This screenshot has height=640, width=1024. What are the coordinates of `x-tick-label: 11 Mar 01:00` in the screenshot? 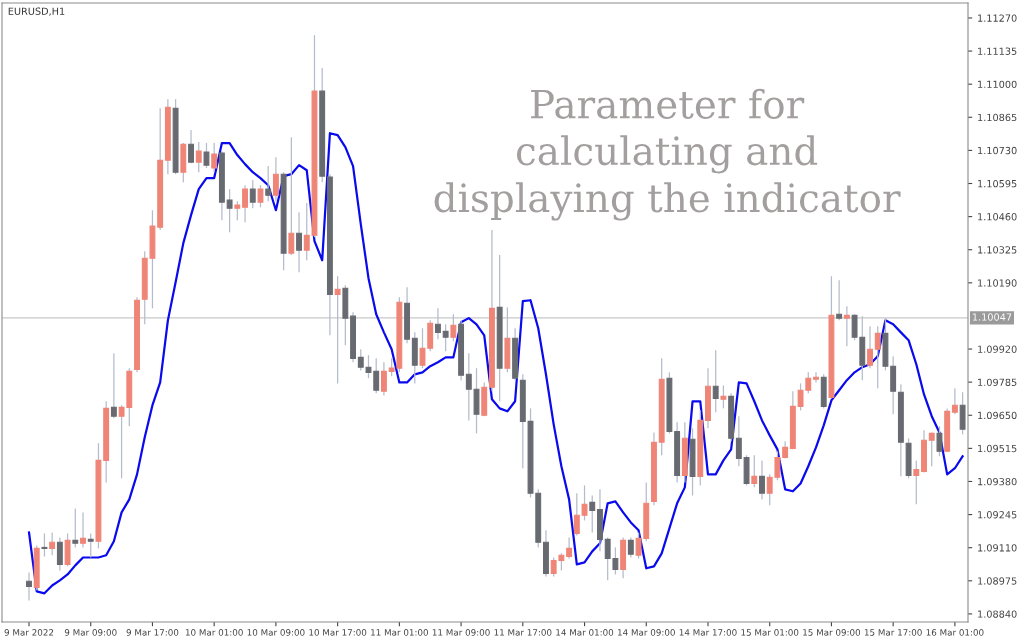 It's located at (399, 632).